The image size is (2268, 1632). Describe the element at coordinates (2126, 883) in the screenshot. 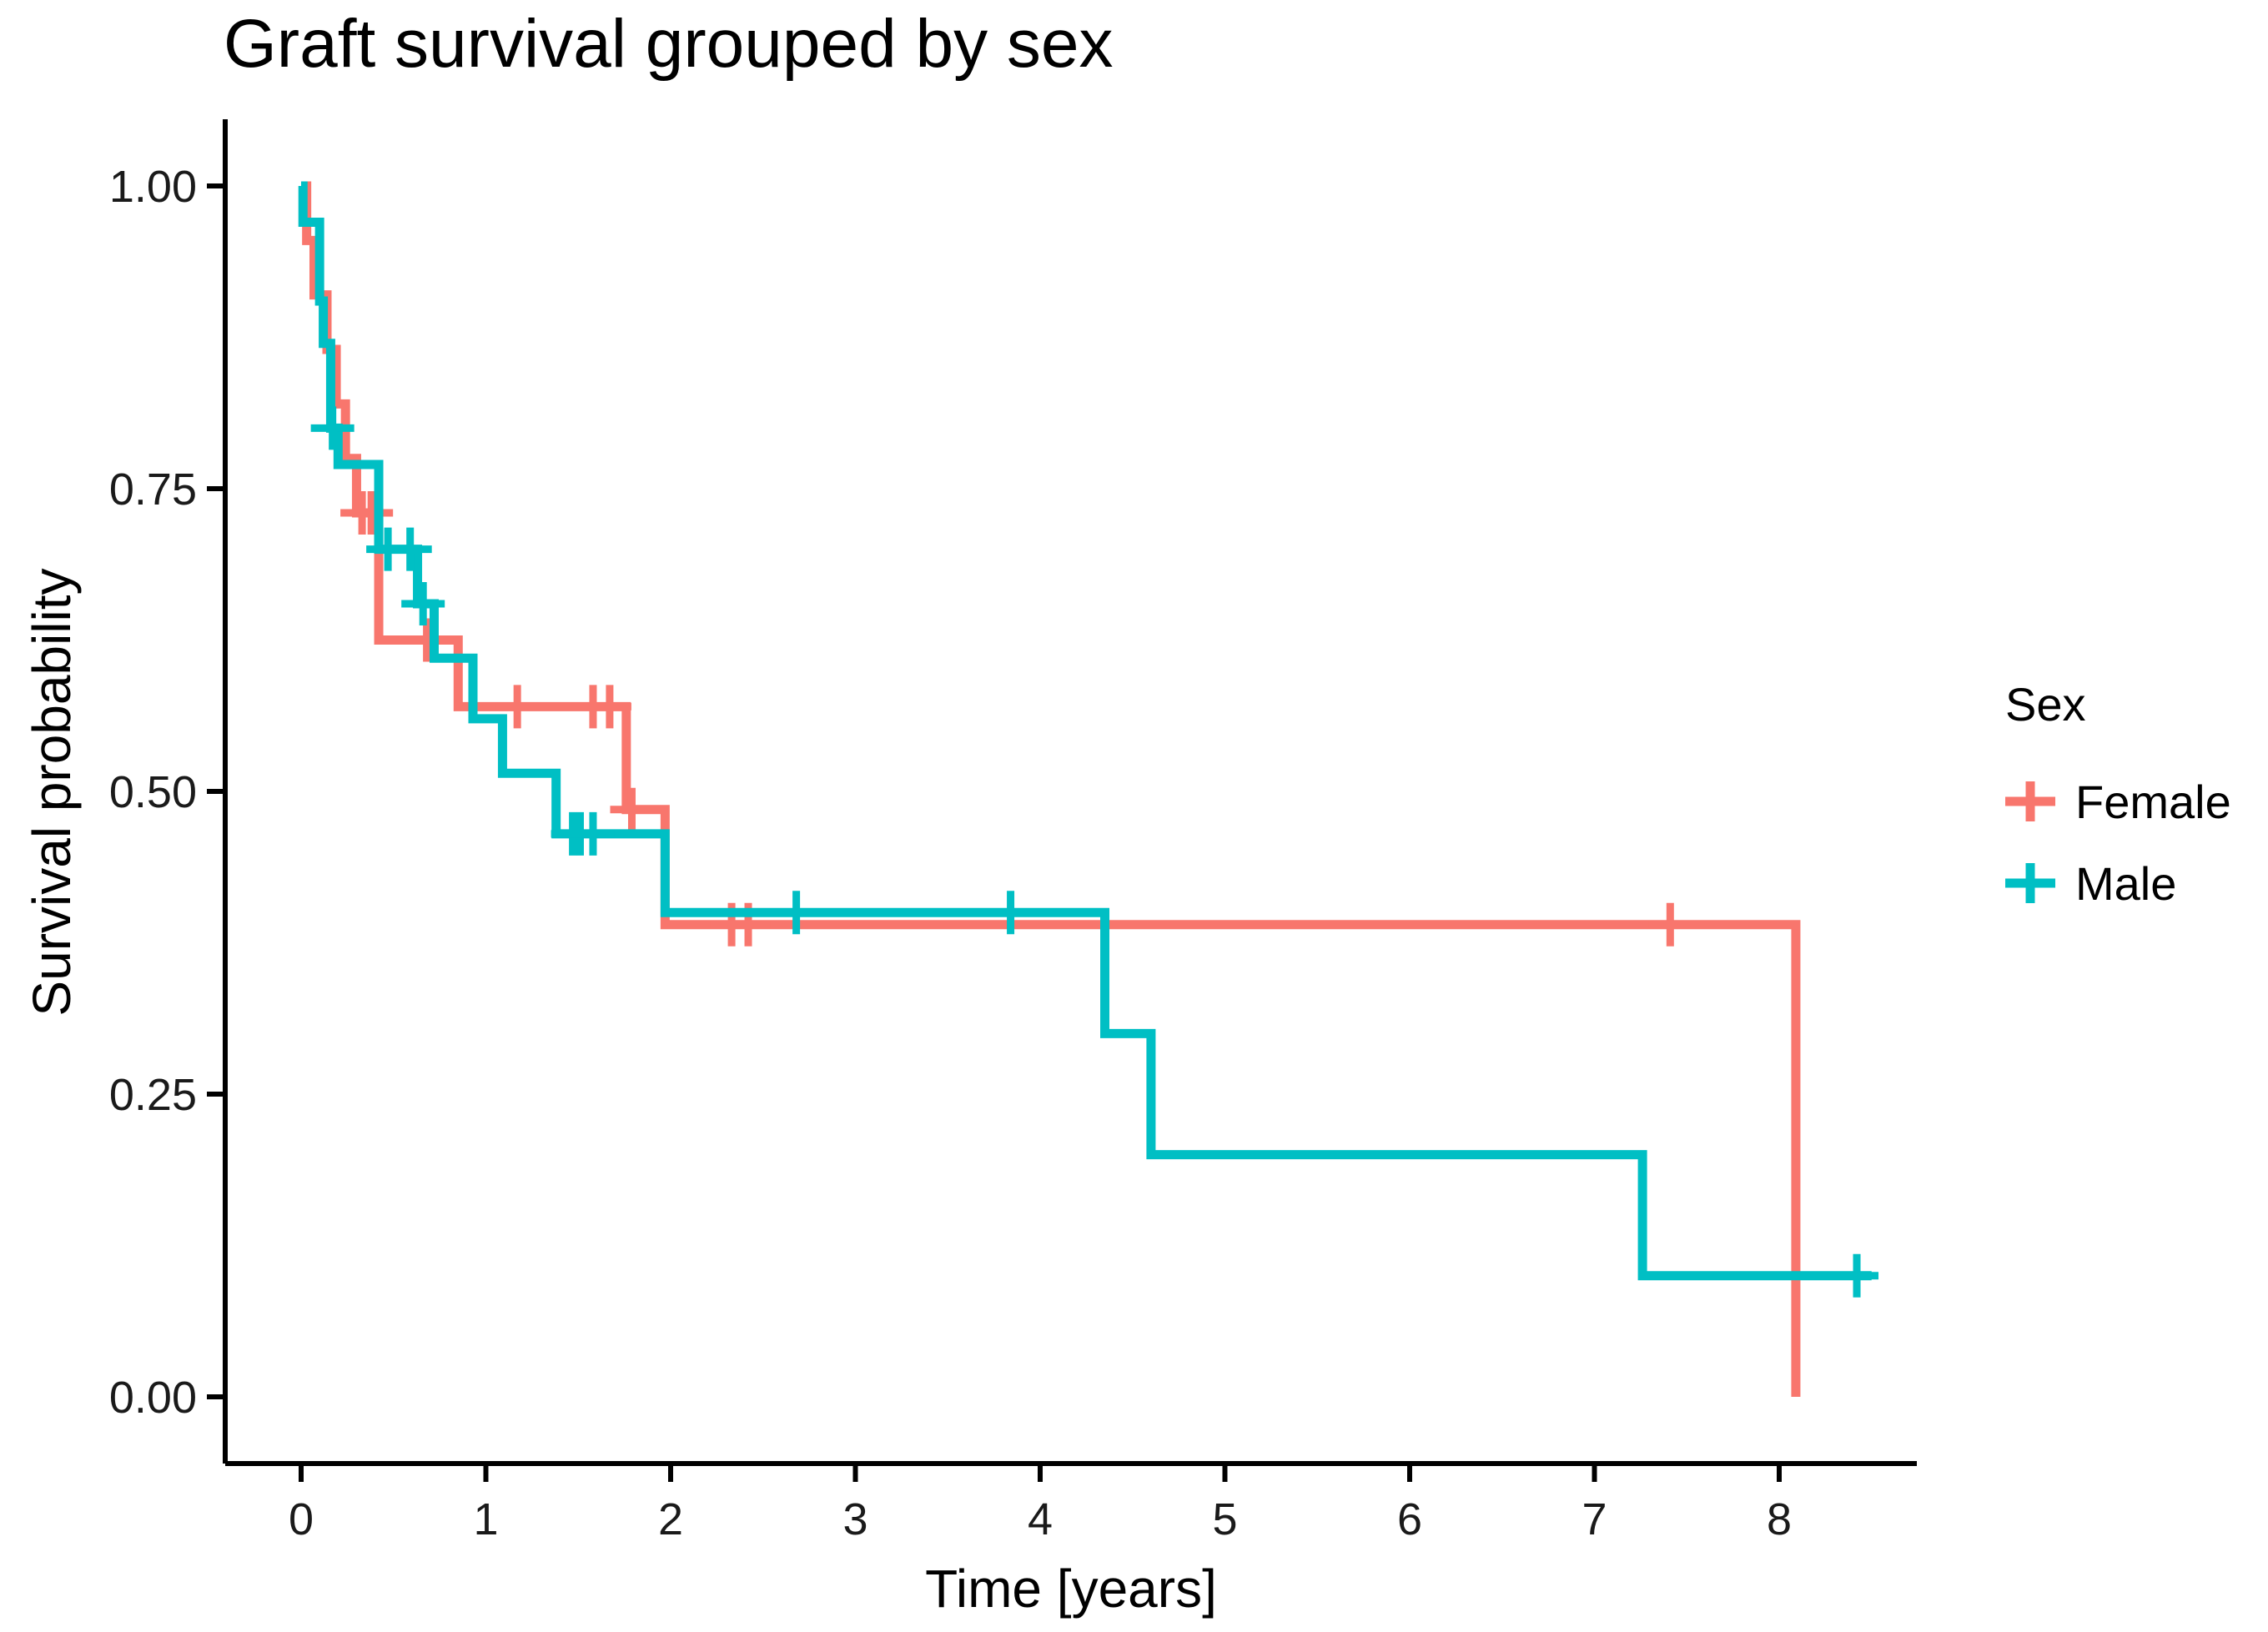

I see `legend-label-male: Male` at that location.